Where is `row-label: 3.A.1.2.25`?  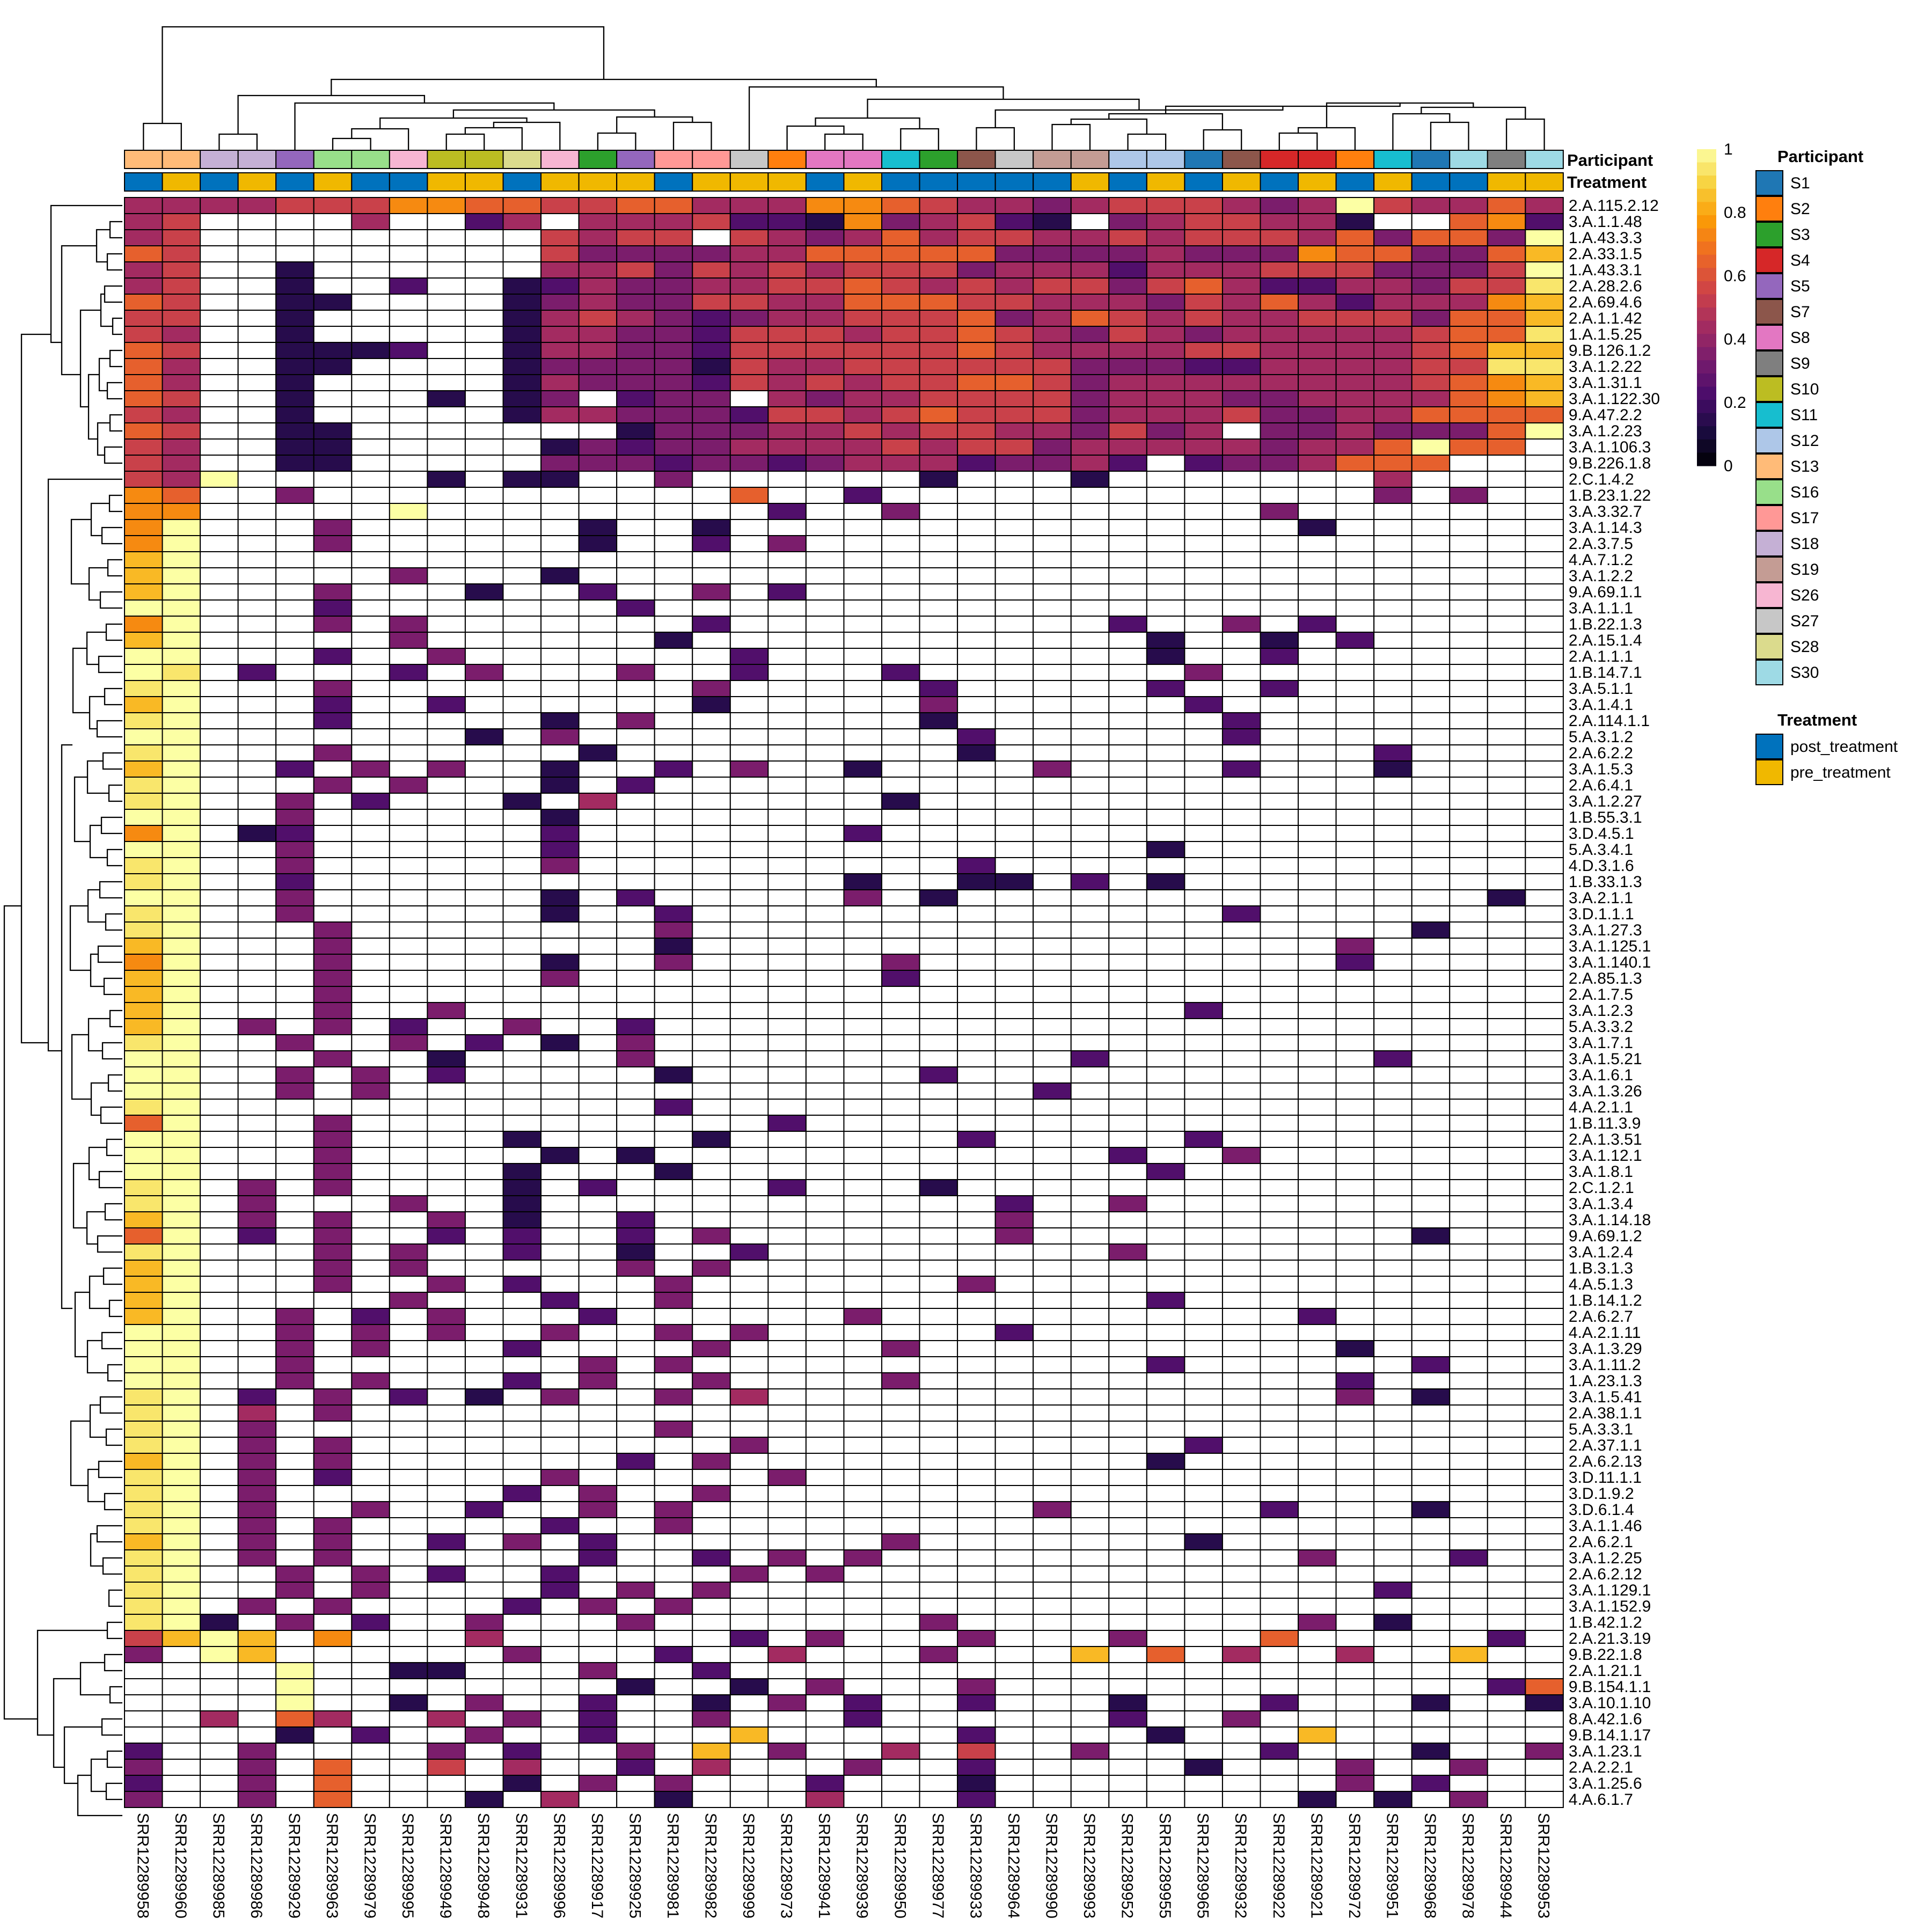
row-label: 3.A.1.2.25 is located at coordinates (1605, 1558).